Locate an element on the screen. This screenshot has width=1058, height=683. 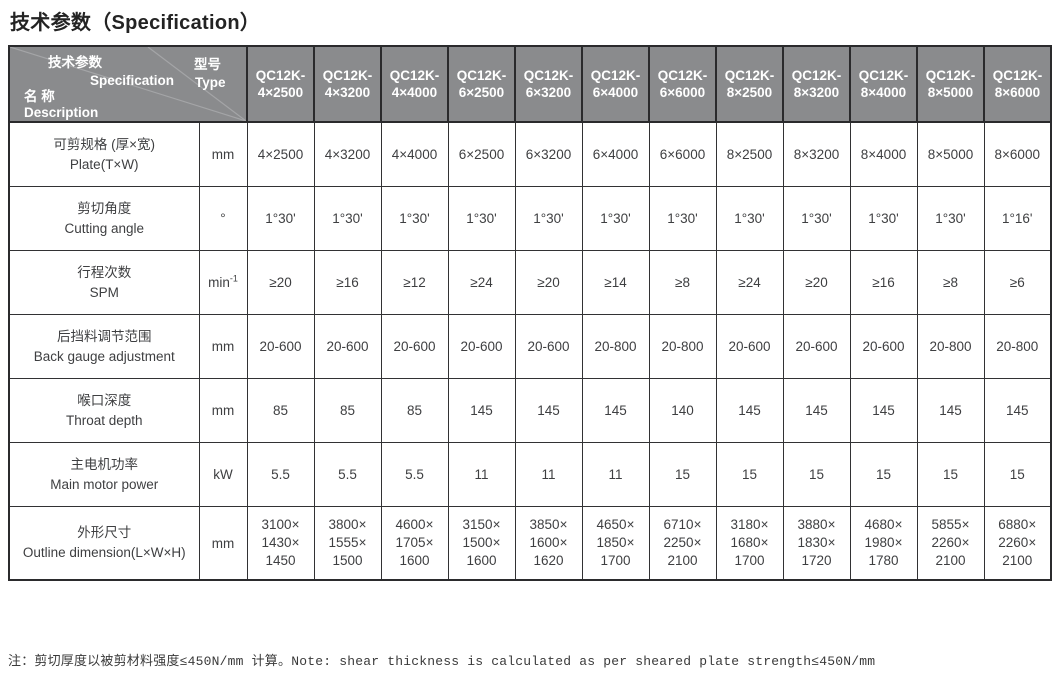
spec-cell: 8×2500 is located at coordinates (749, 154).